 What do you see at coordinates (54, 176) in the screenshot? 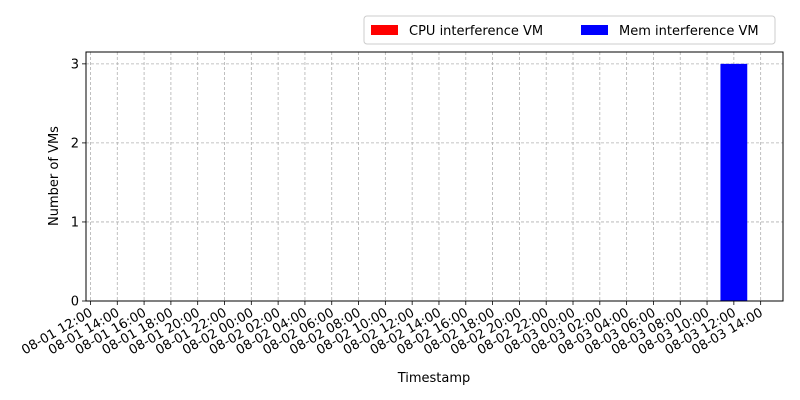
I see `y-axis-label: Number of VMs` at bounding box center [54, 176].